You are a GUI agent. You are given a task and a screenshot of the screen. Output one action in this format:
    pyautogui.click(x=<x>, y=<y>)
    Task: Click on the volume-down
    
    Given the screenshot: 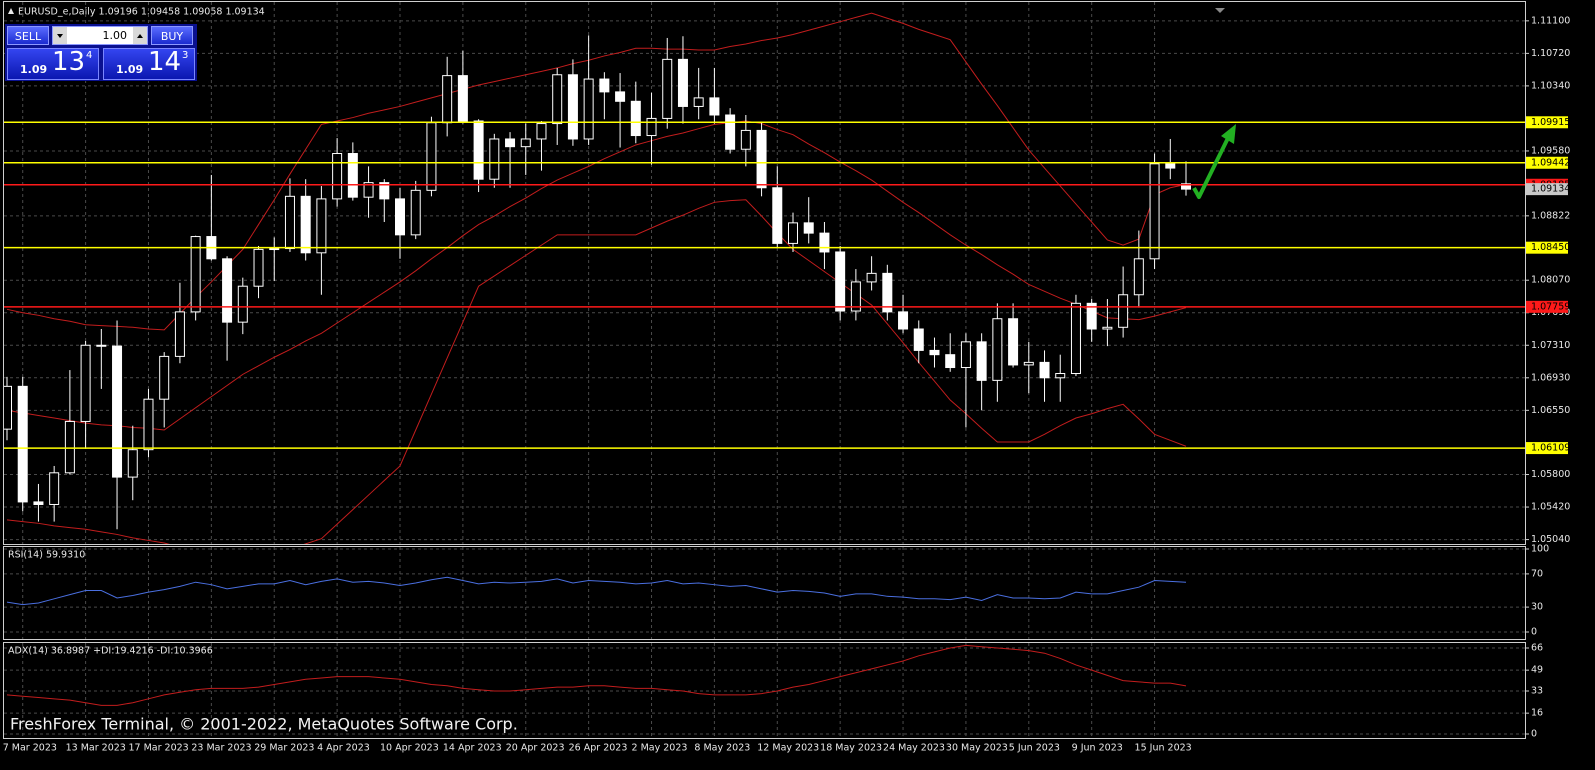 What is the action you would take?
    pyautogui.click(x=60, y=35)
    